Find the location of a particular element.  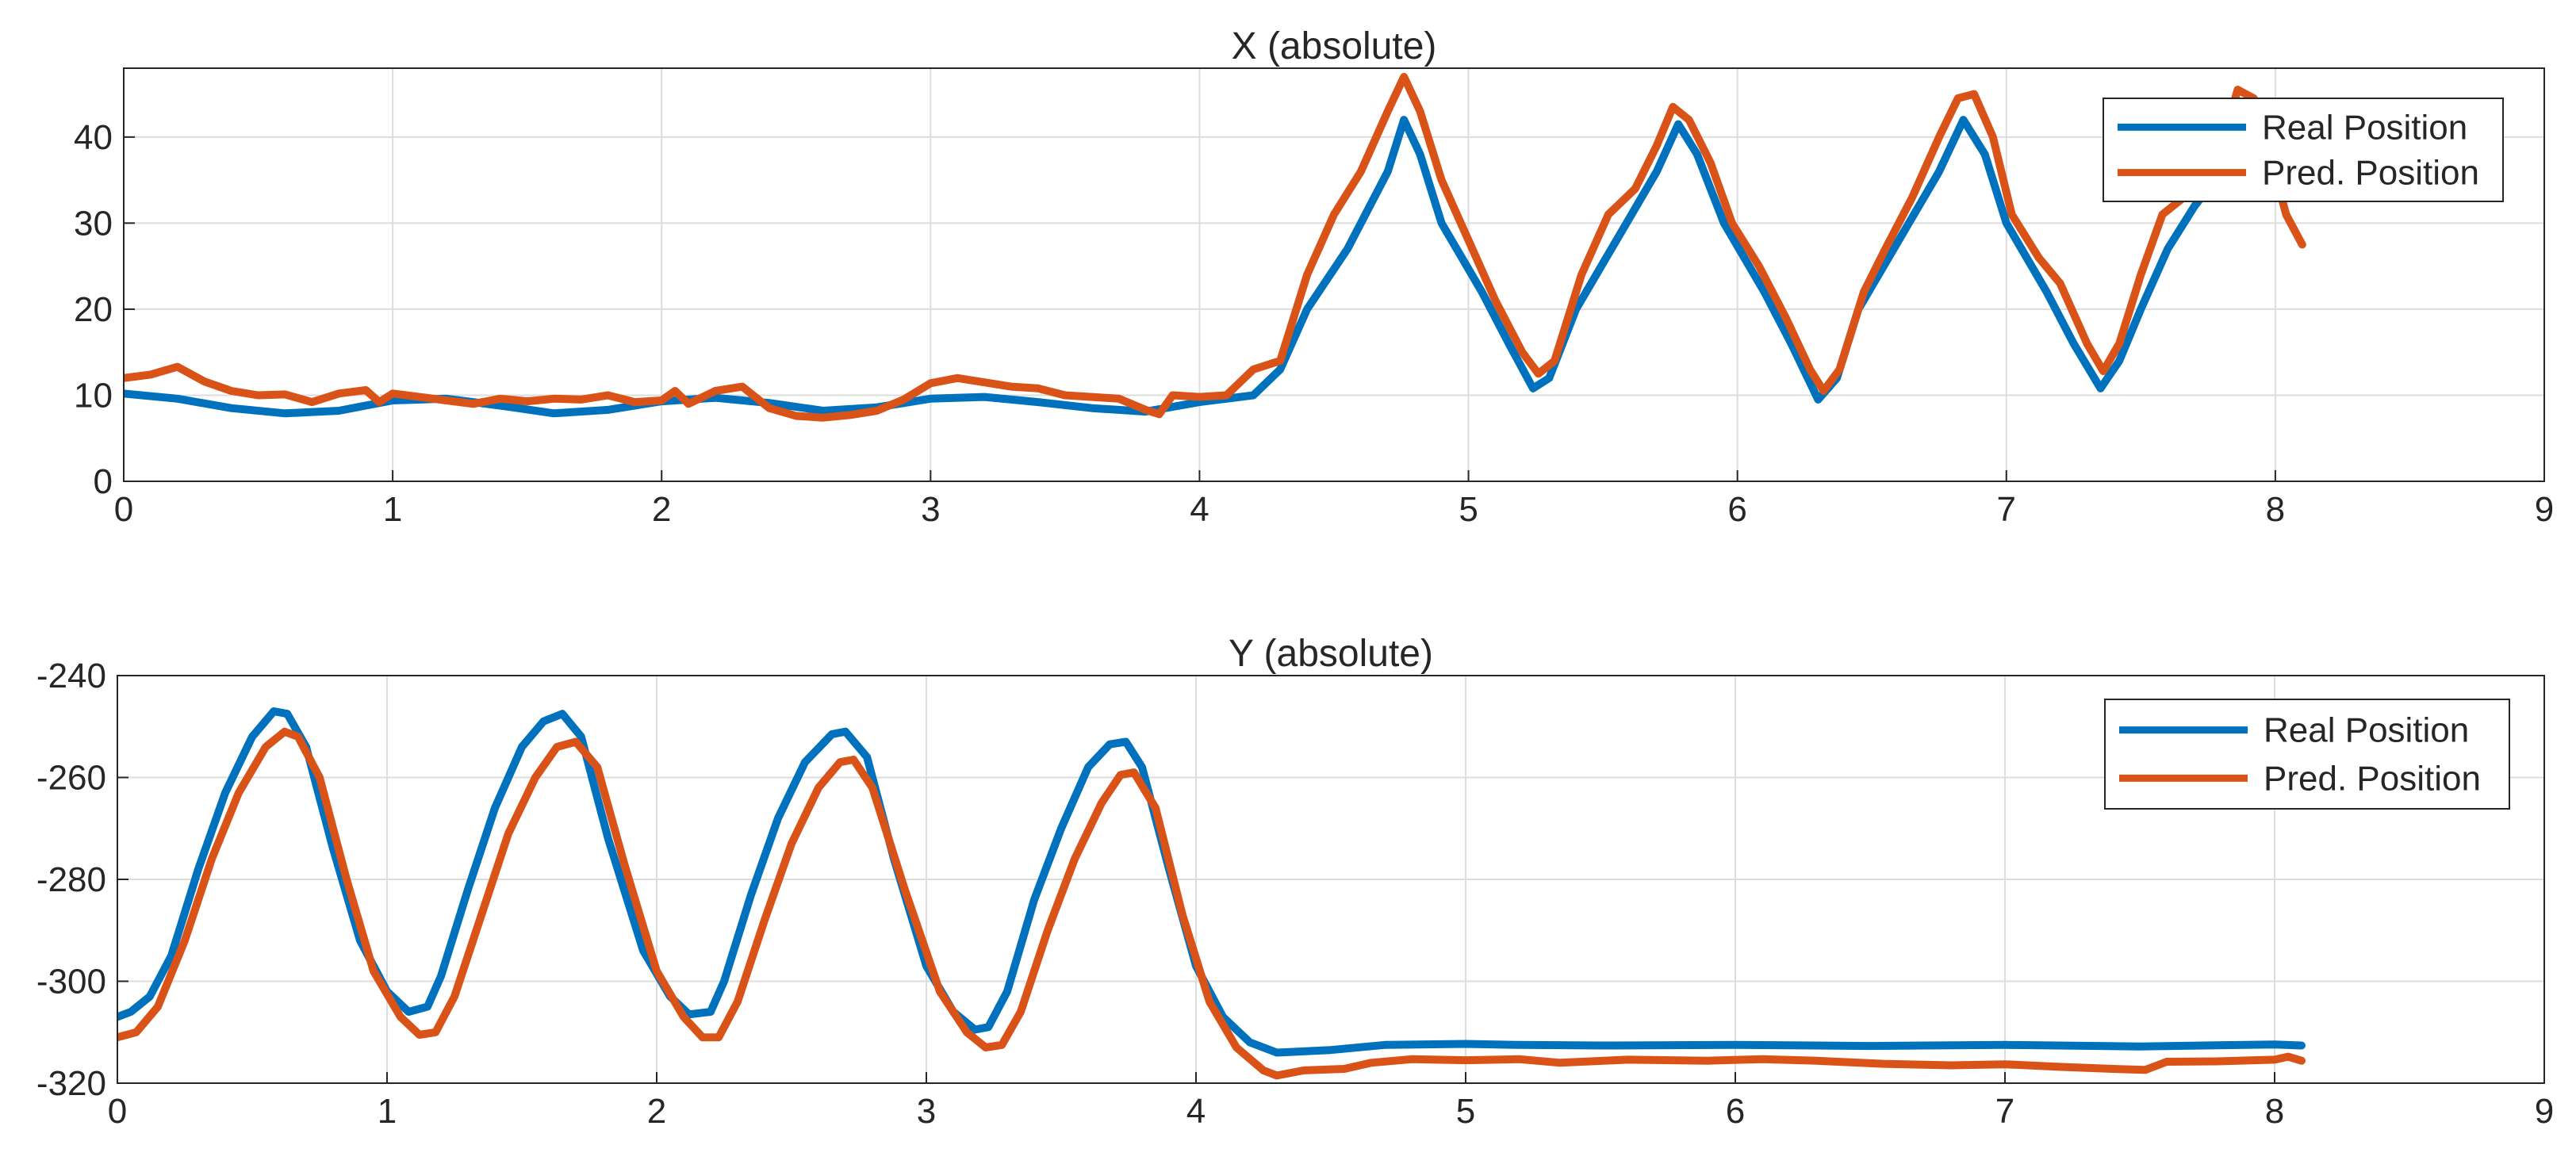

y-tick-label: 20 is located at coordinates (94, 309).